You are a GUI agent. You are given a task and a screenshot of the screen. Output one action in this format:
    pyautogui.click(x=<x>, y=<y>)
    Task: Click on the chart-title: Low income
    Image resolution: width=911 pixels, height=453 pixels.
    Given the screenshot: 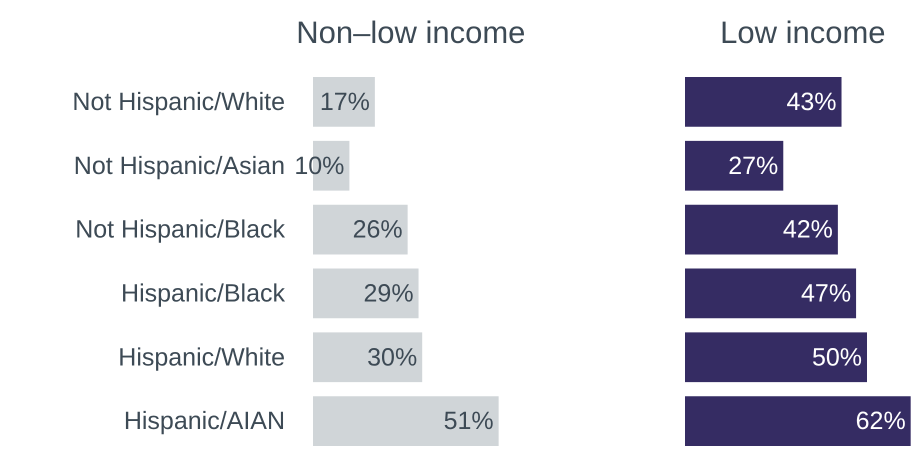 What is the action you would take?
    pyautogui.click(x=803, y=32)
    